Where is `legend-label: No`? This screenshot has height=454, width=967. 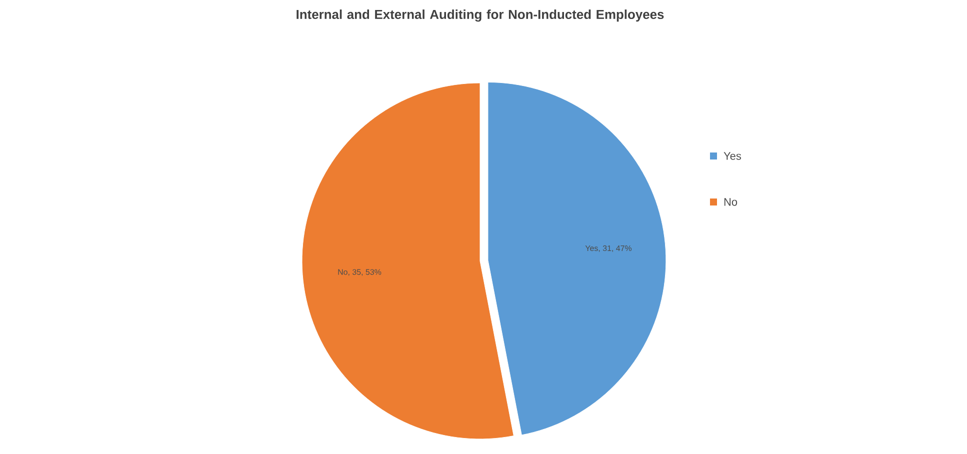 legend-label: No is located at coordinates (731, 202).